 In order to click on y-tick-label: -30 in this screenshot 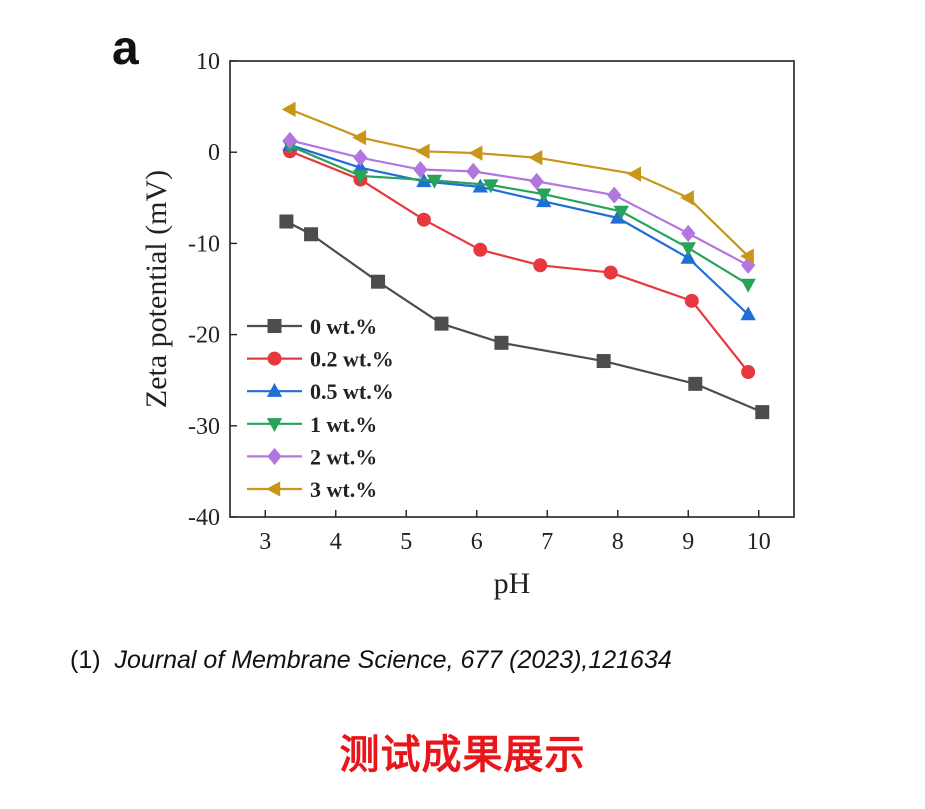, I will do `click(204, 427)`.